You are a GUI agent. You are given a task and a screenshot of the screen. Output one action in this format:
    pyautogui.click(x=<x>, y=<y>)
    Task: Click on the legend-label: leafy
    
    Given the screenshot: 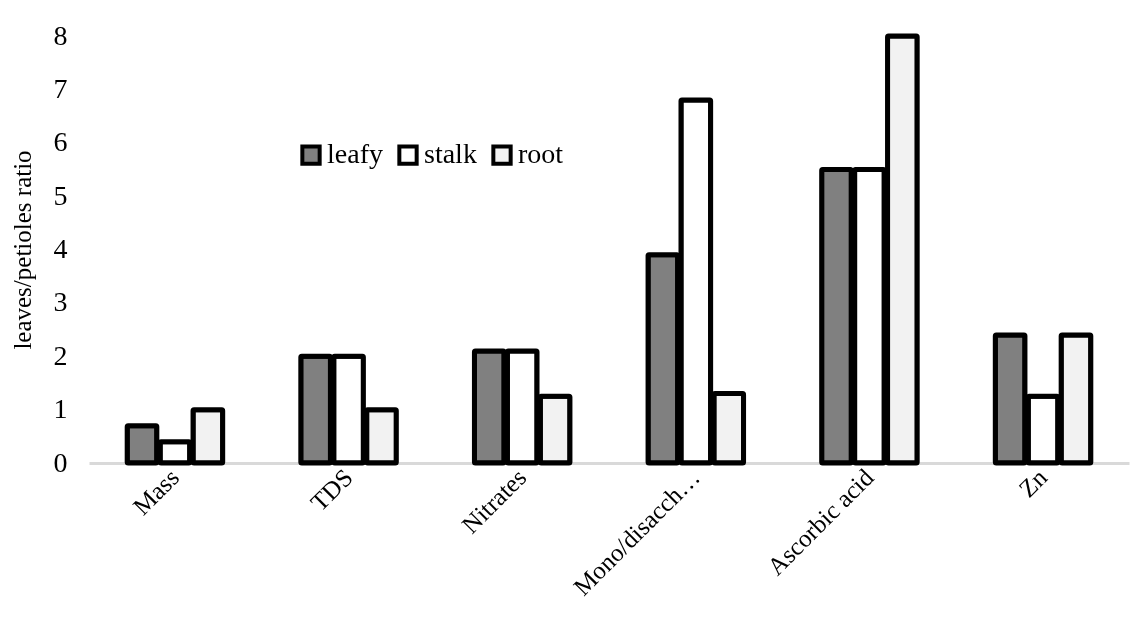 What is the action you would take?
    pyautogui.click(x=355, y=154)
    